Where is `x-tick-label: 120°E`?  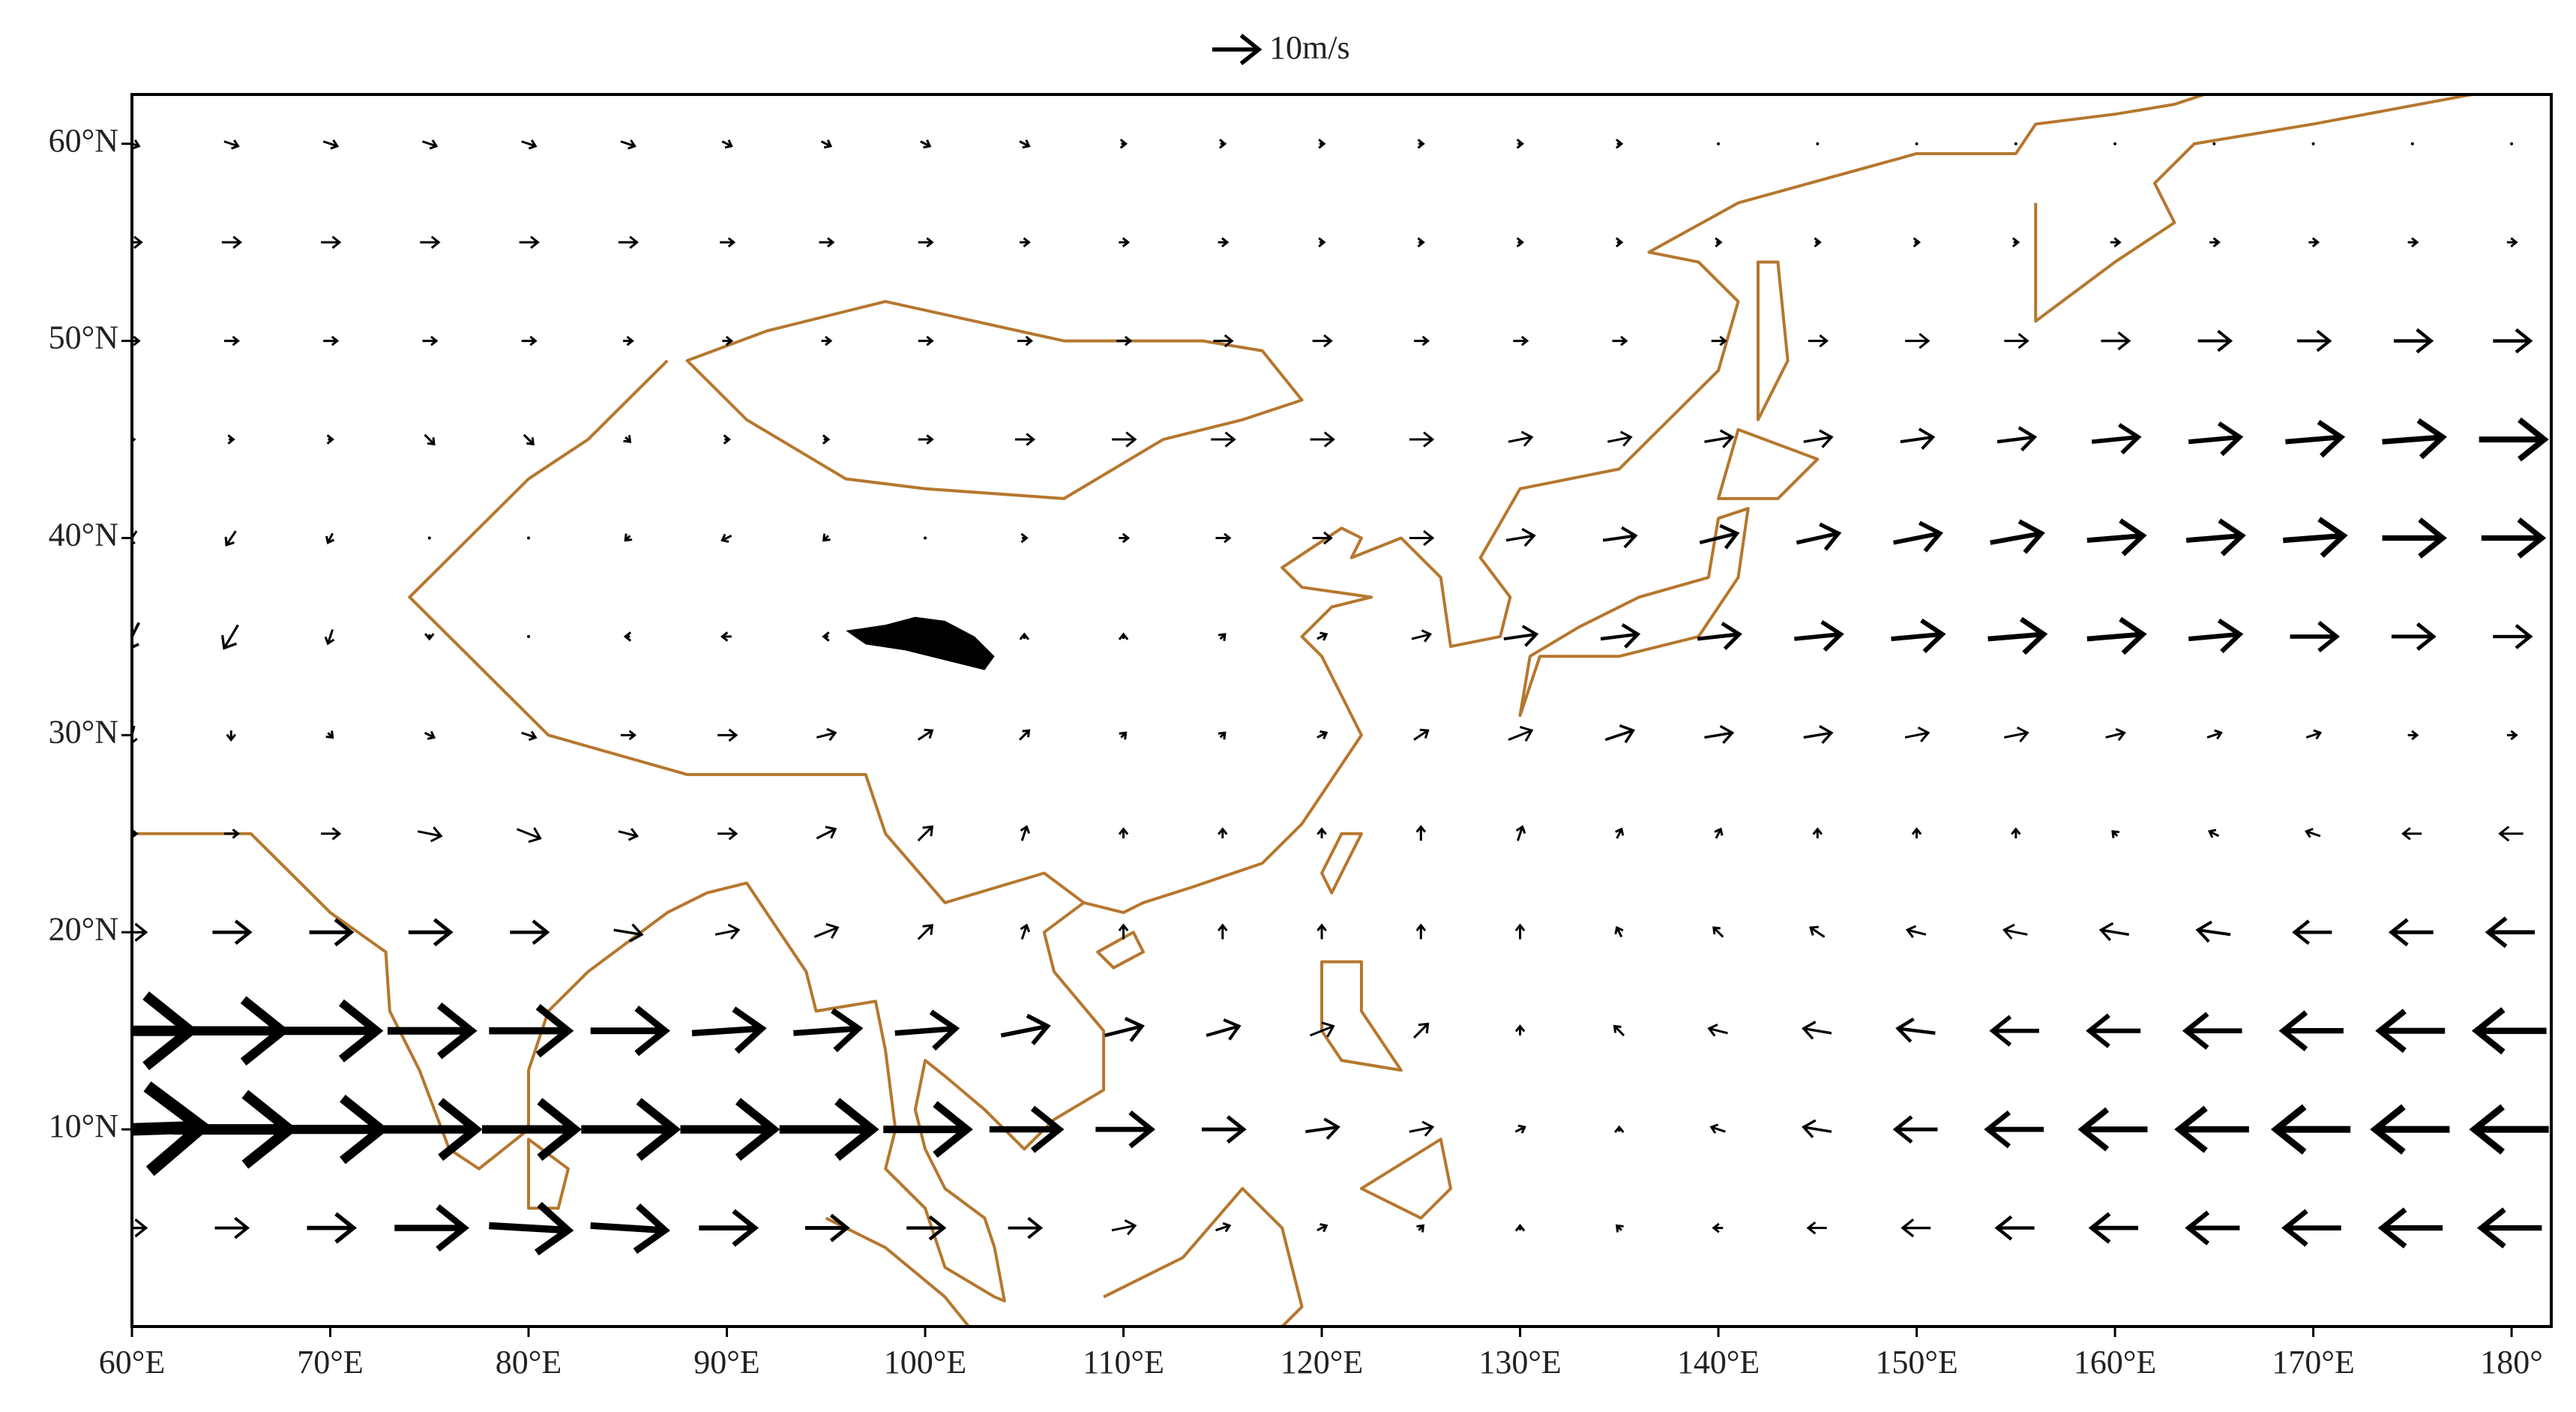
x-tick-label: 120°E is located at coordinates (1322, 1362).